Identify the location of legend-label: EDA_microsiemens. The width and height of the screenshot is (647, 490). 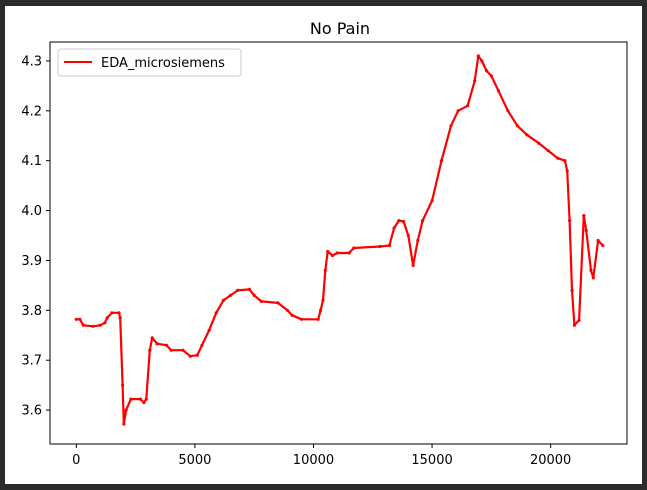
(163, 63).